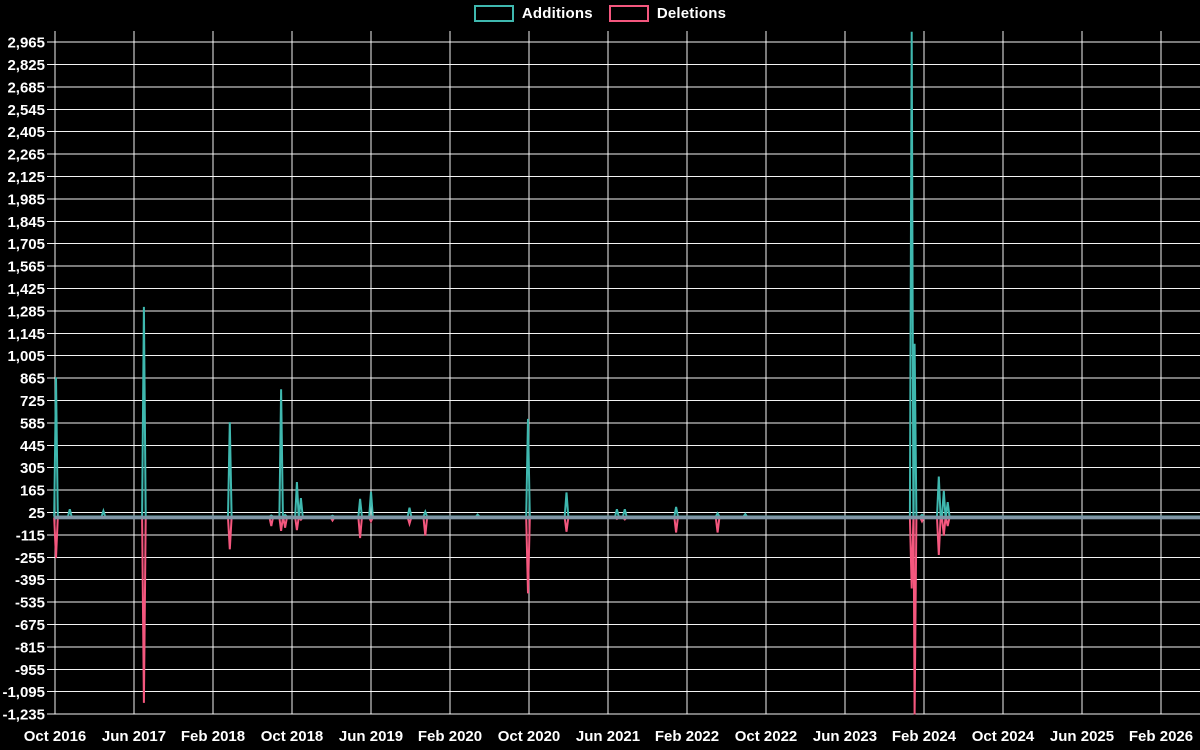 The width and height of the screenshot is (1200, 750). What do you see at coordinates (557, 13) in the screenshot?
I see `additions-legend-label: Additions` at bounding box center [557, 13].